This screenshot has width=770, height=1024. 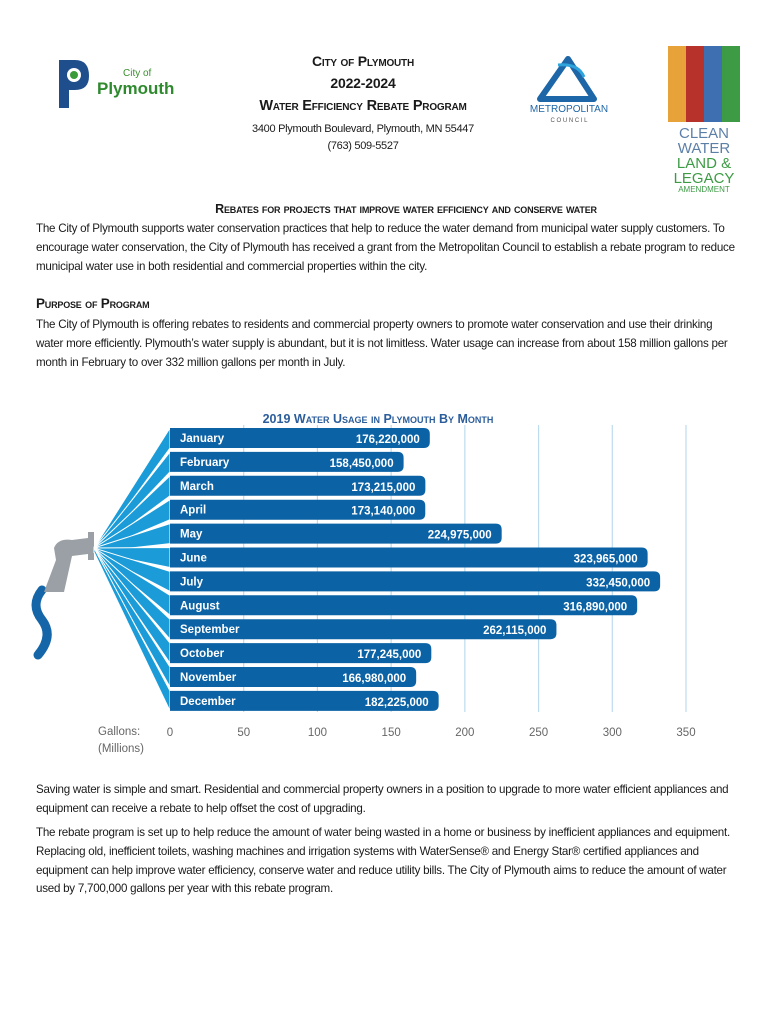 I want to click on bar-value-label: 173,140,000, so click(x=383, y=512).